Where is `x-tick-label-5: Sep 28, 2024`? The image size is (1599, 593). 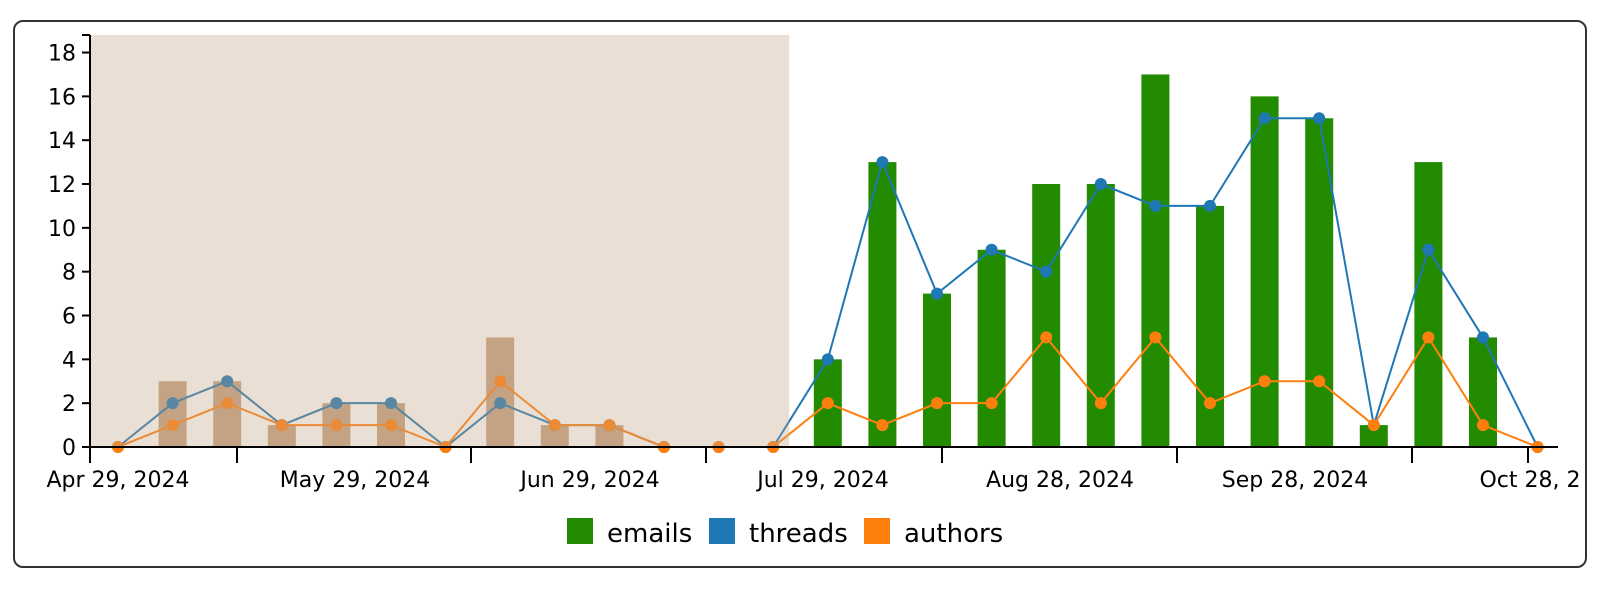 x-tick-label-5: Sep 28, 2024 is located at coordinates (1295, 480).